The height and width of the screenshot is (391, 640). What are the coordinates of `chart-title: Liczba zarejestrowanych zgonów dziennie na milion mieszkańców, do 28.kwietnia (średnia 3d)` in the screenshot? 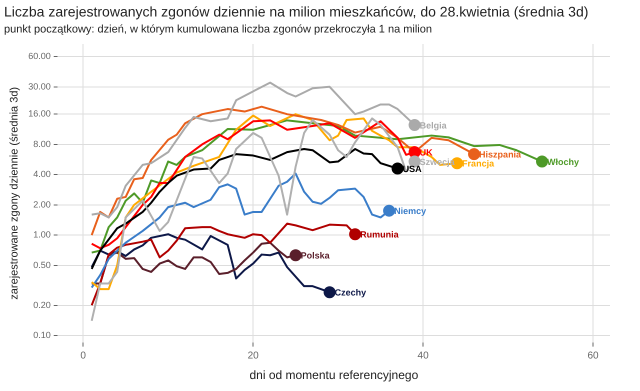 It's located at (296, 11).